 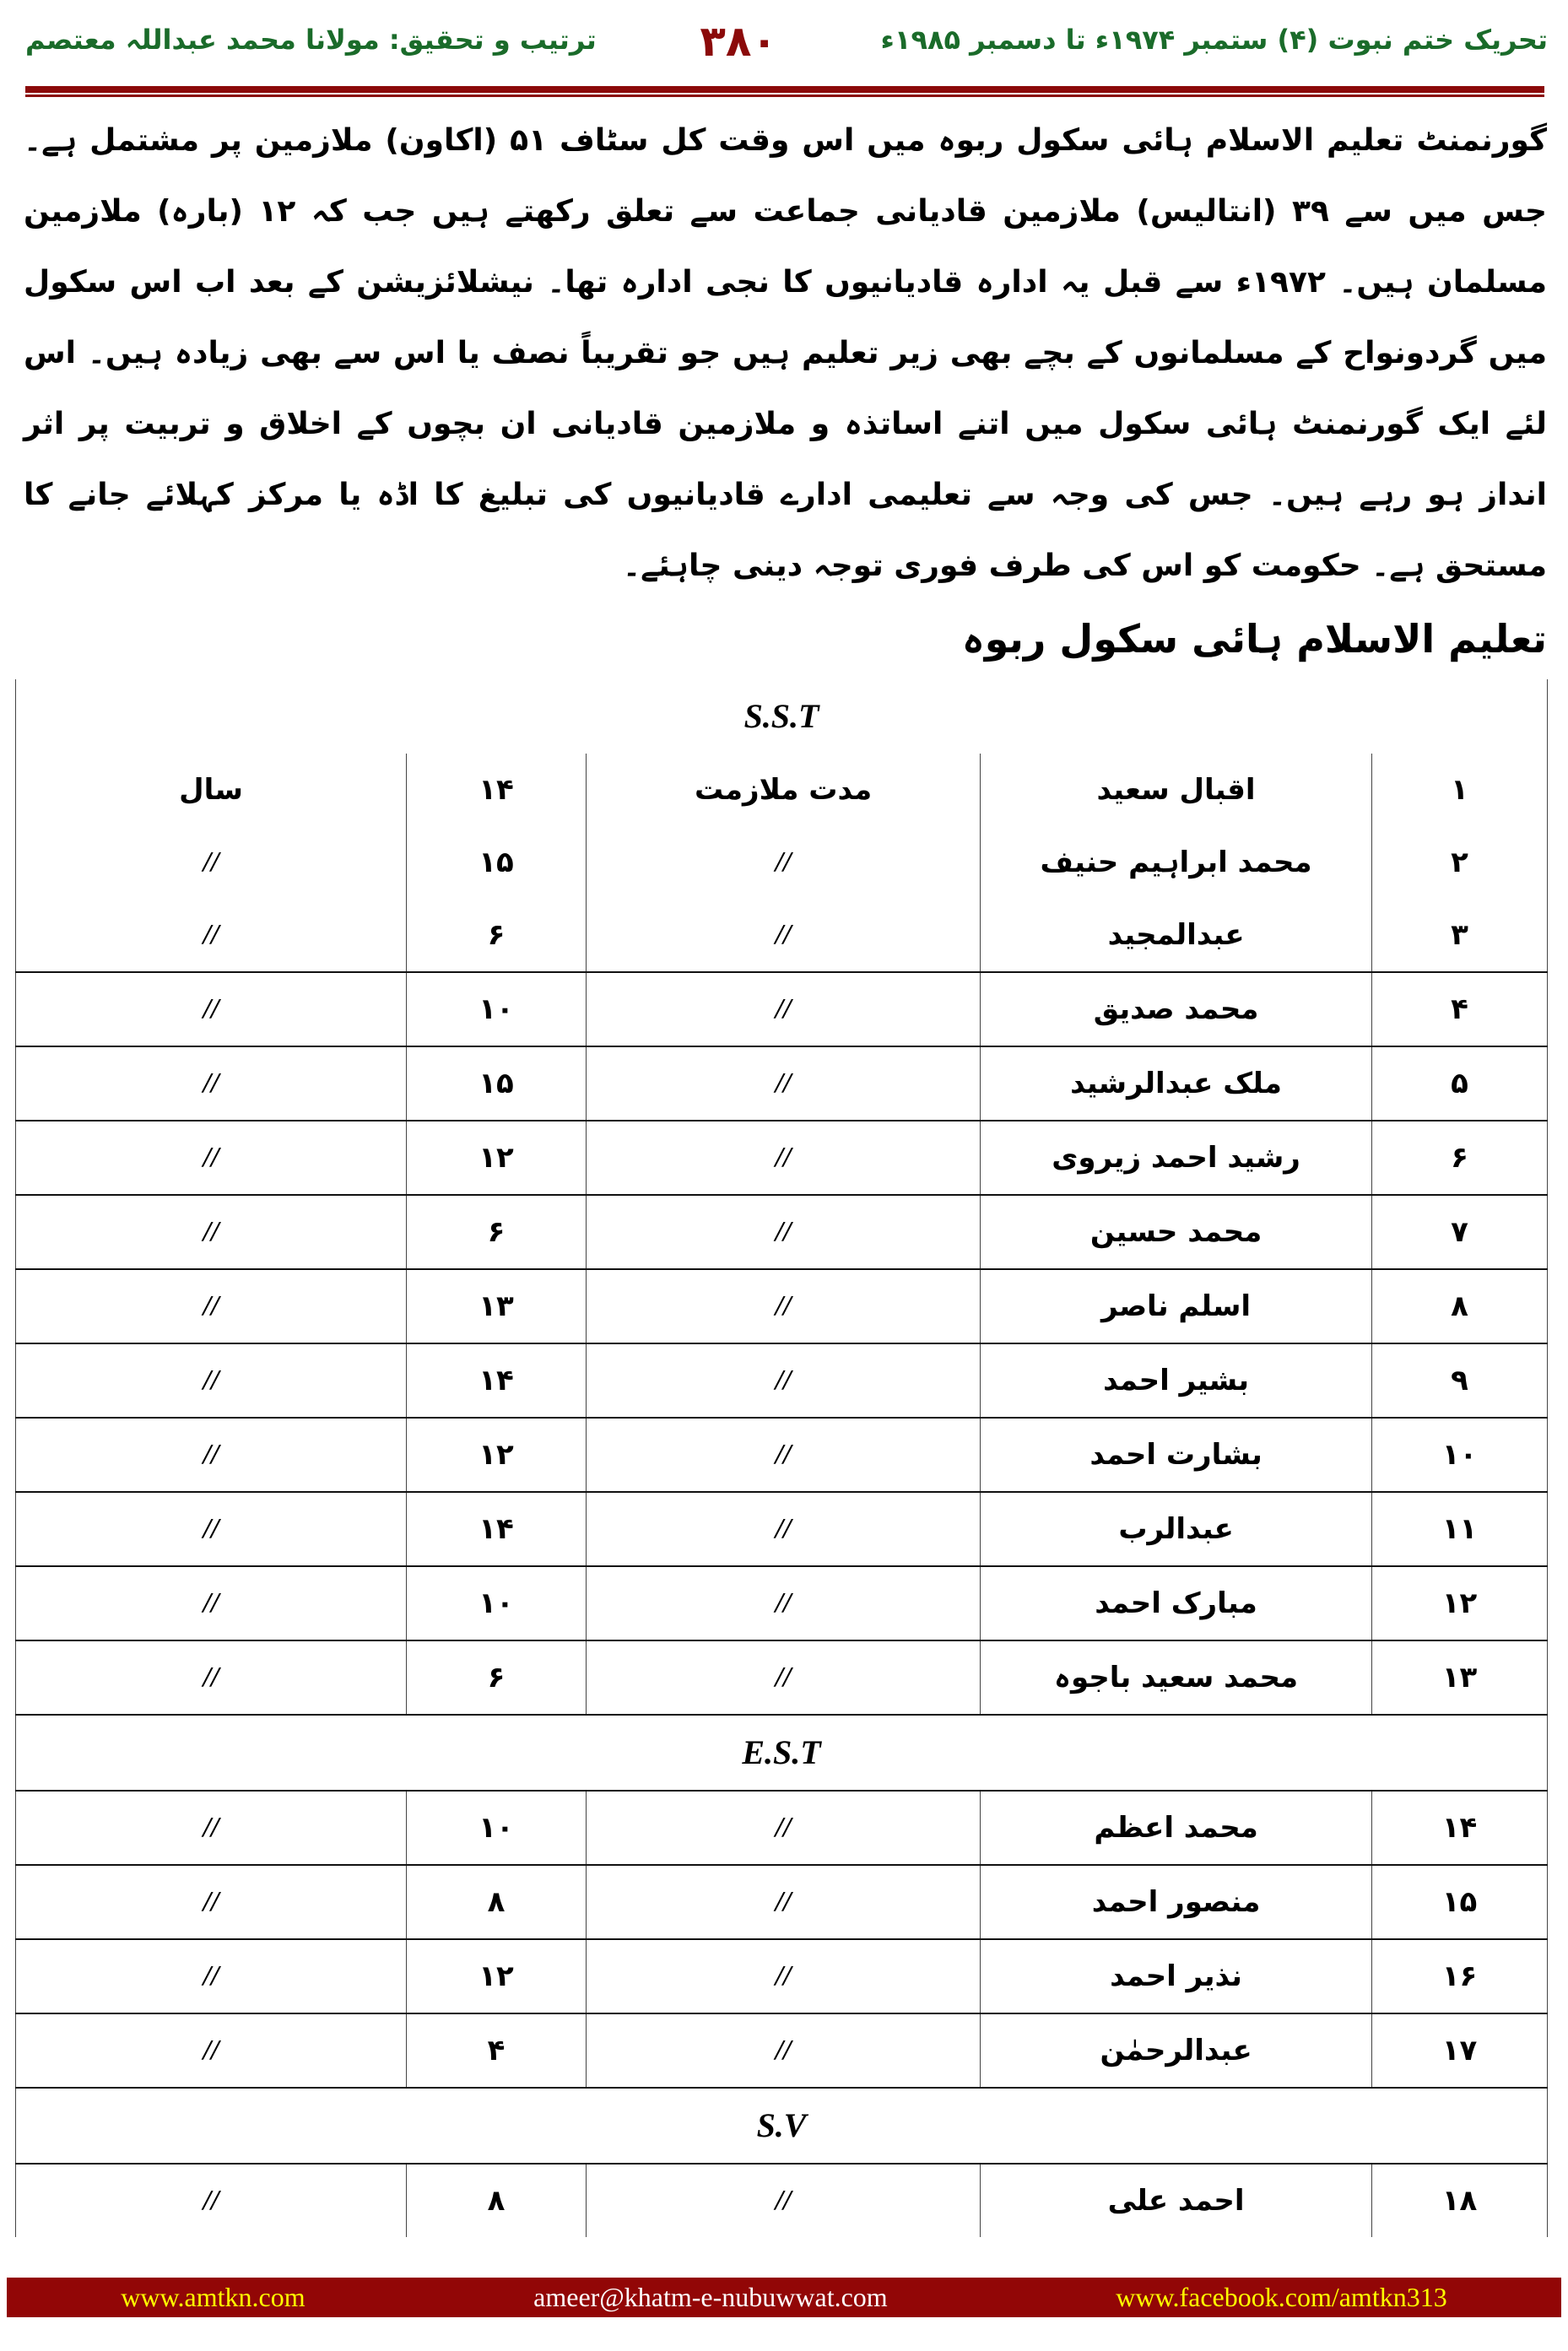 I want to click on serial-cell: ۳, so click(x=1460, y=935).